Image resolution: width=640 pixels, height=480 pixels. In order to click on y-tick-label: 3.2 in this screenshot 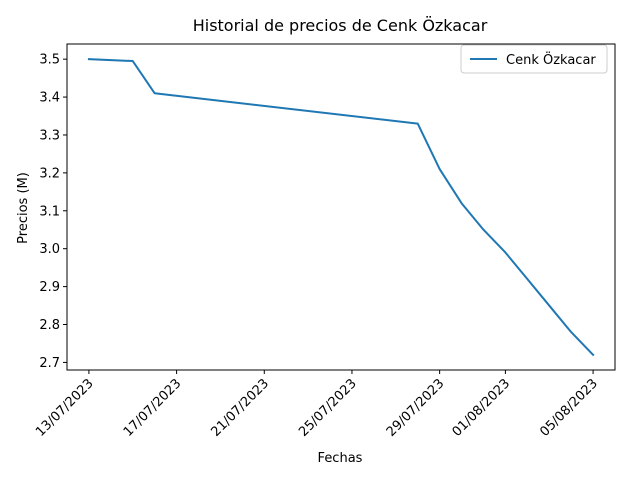, I will do `click(49, 173)`.